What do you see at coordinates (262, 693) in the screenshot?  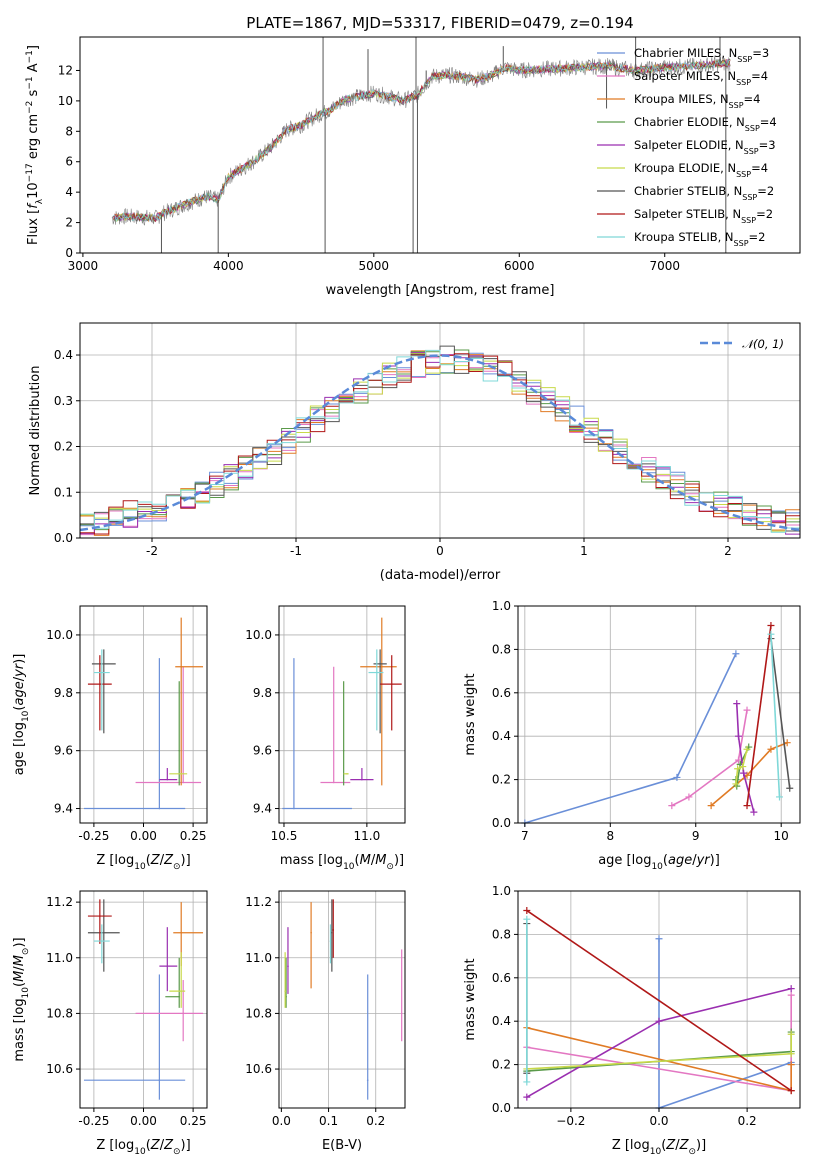 I see `age_vs_mass-yticklabel-2: 9.8` at bounding box center [262, 693].